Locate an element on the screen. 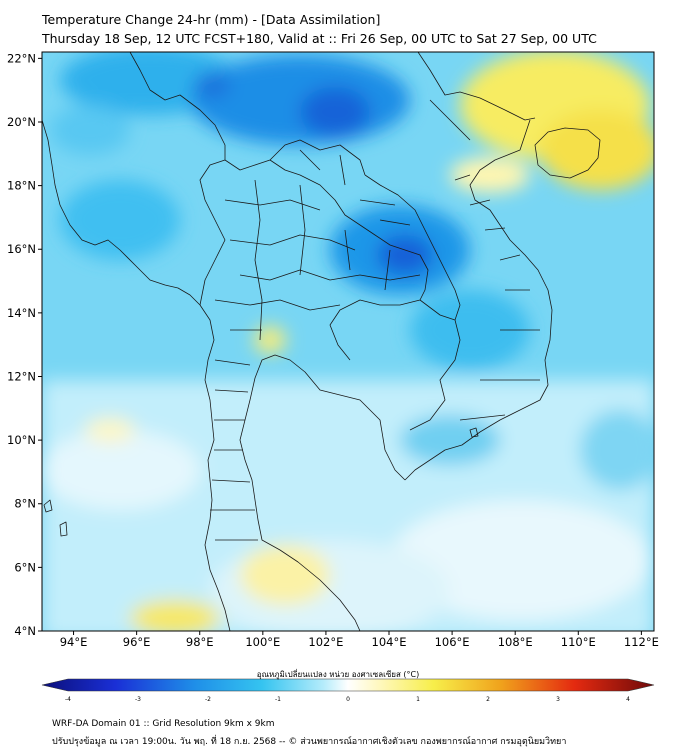 The image size is (676, 756). colorbar-gradient is located at coordinates (348, 685).